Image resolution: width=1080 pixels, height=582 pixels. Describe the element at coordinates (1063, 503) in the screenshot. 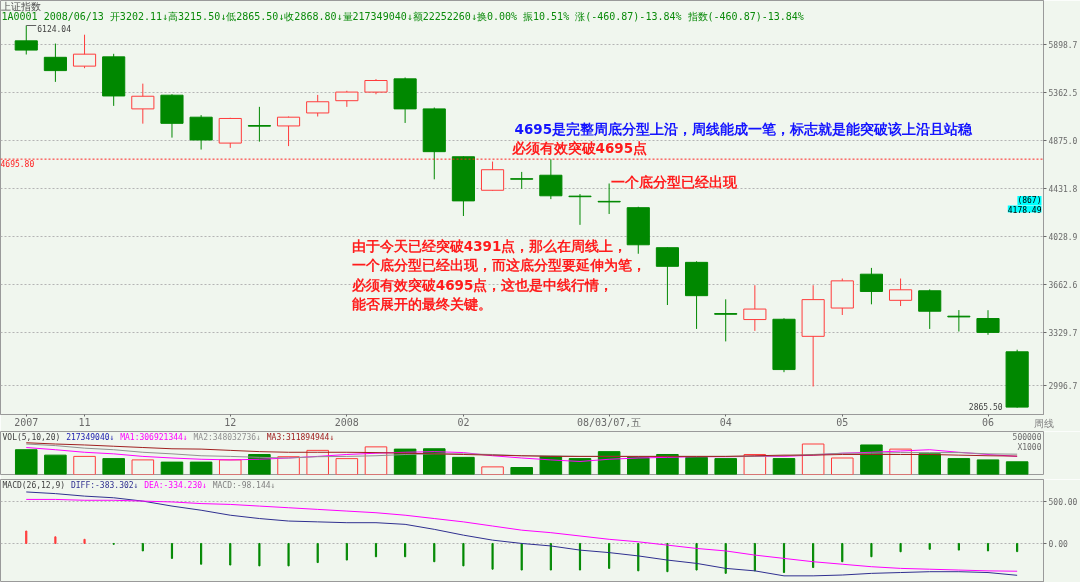

I see `y-tick-label: 500.00` at that location.